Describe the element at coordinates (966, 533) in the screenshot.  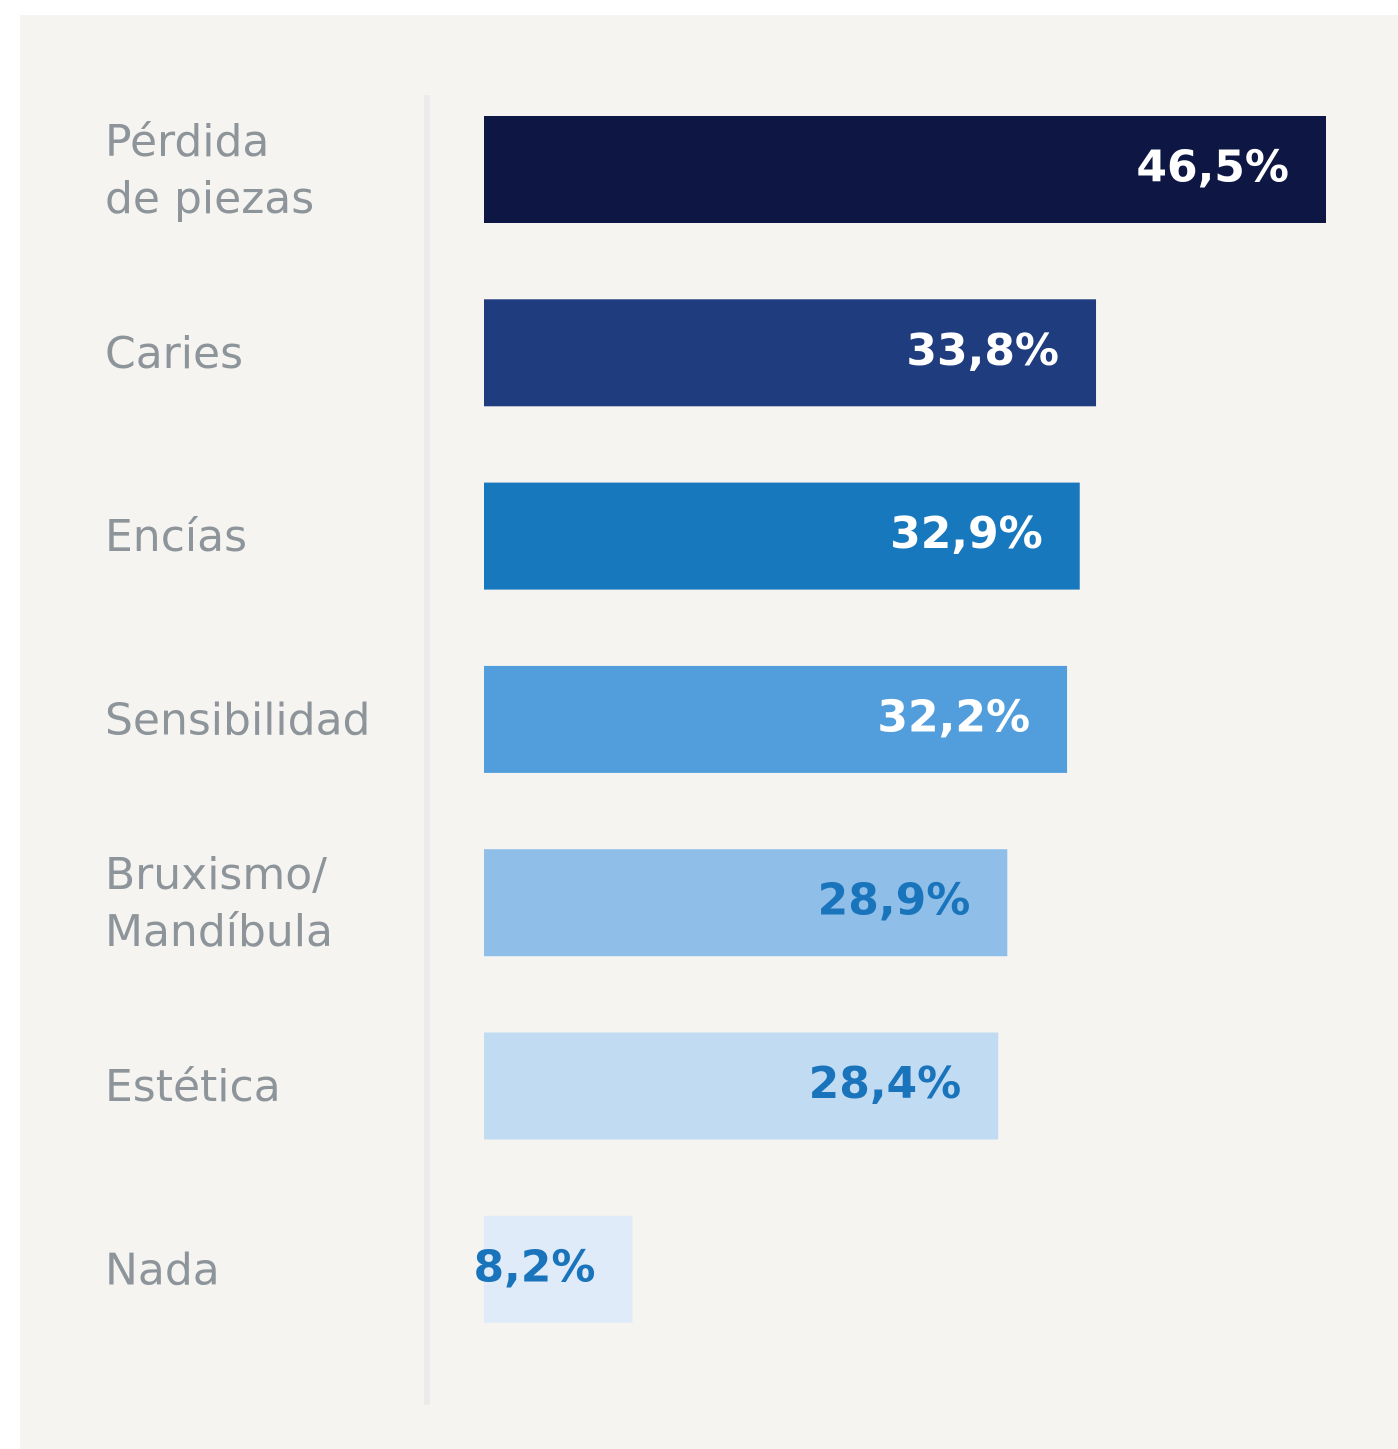
I see `value-label: 32,9%` at that location.